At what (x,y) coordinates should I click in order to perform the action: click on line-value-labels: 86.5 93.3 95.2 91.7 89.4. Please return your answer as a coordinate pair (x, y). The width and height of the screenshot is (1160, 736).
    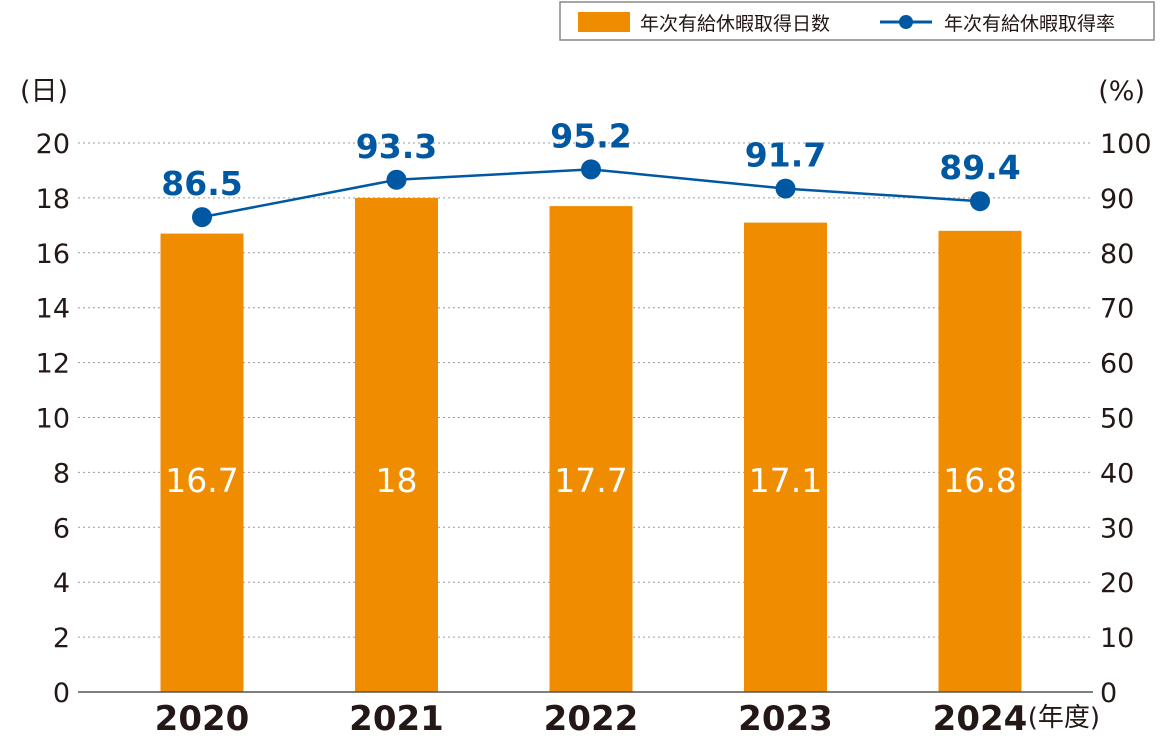
    Looking at the image, I should click on (590, 159).